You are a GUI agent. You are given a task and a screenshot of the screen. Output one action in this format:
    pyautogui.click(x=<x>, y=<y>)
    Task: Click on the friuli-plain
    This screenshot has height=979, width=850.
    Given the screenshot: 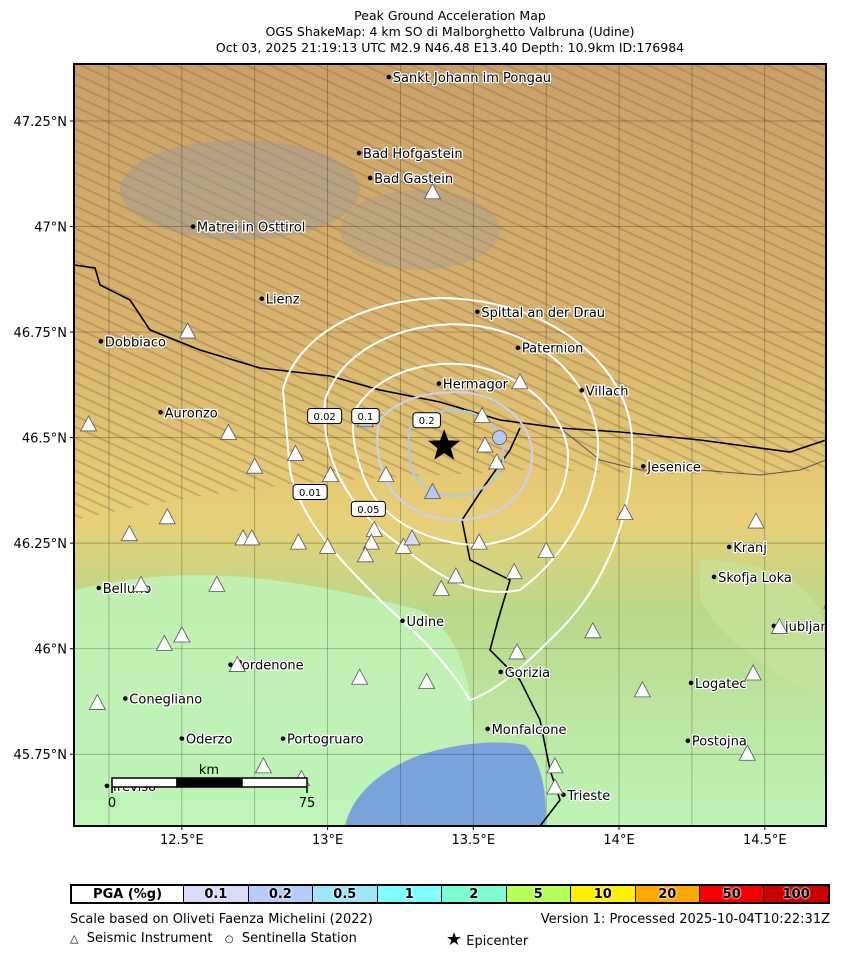 What is the action you would take?
    pyautogui.click(x=274, y=700)
    